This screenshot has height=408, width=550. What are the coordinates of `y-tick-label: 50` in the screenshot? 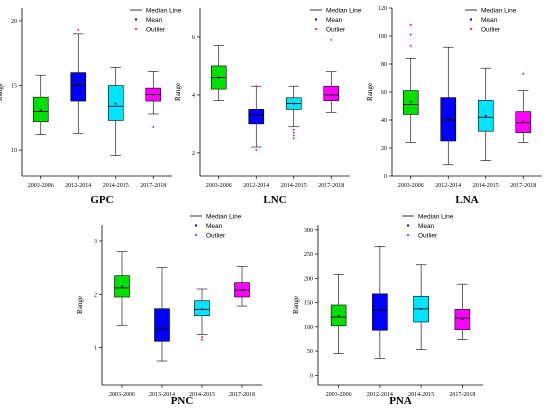 It's located at (310, 352).